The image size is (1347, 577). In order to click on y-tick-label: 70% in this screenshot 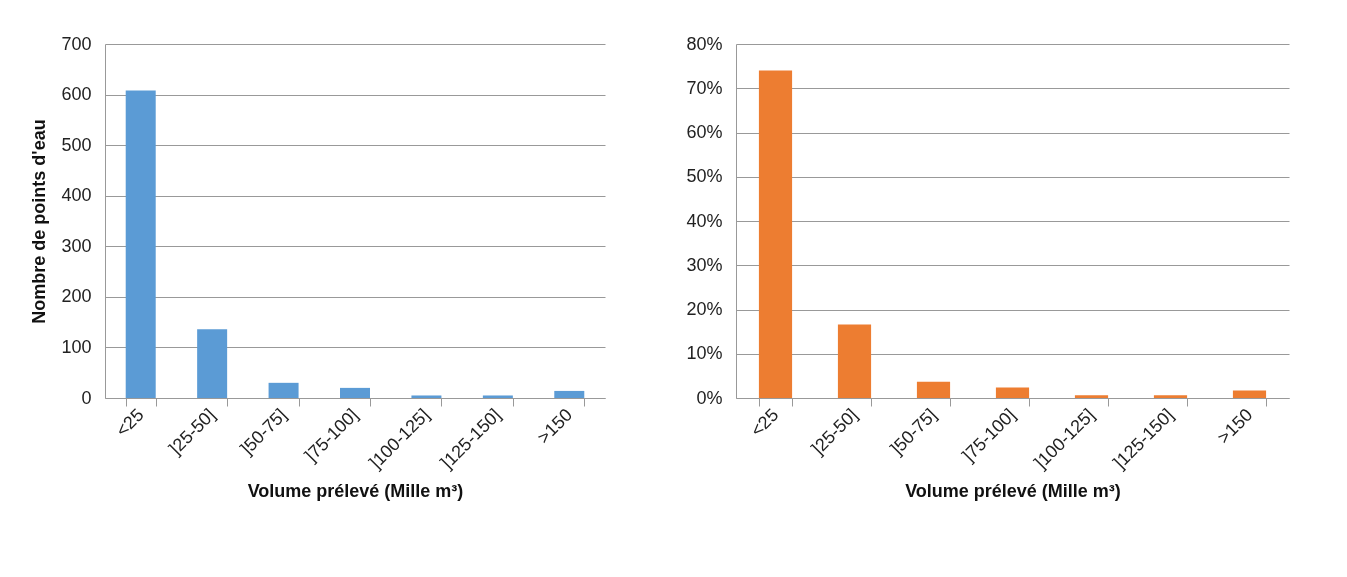, I will do `click(704, 87)`.